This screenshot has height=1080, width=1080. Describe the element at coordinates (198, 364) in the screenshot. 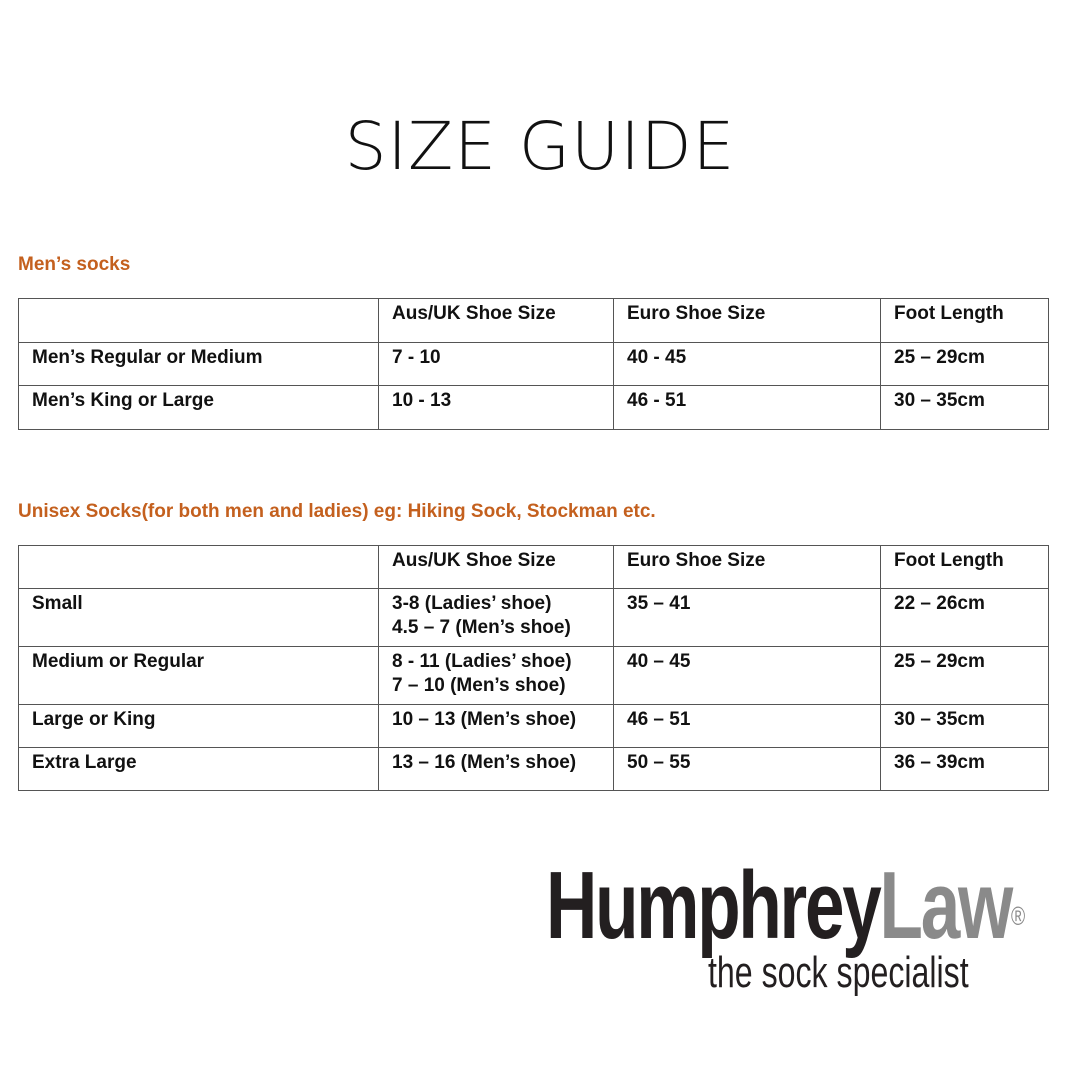

I see `size-name: Men’s Regular or Medium` at that location.